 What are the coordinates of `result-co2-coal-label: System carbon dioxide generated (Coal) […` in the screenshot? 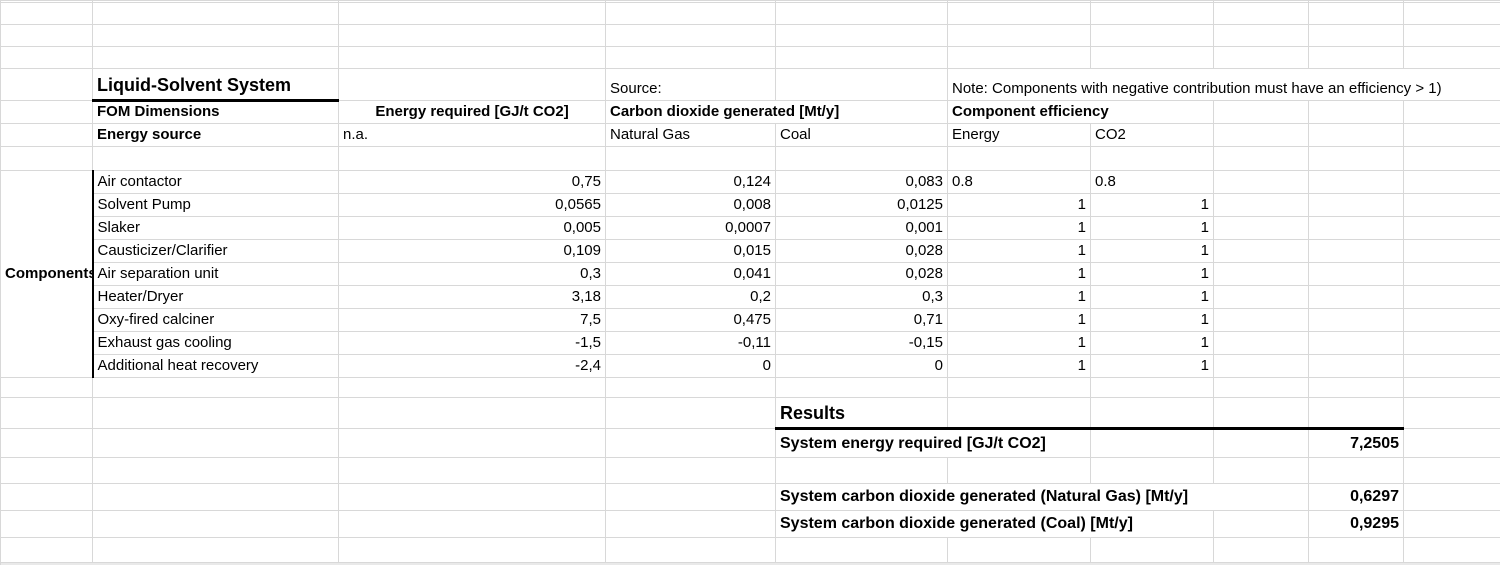 It's located at (994, 524).